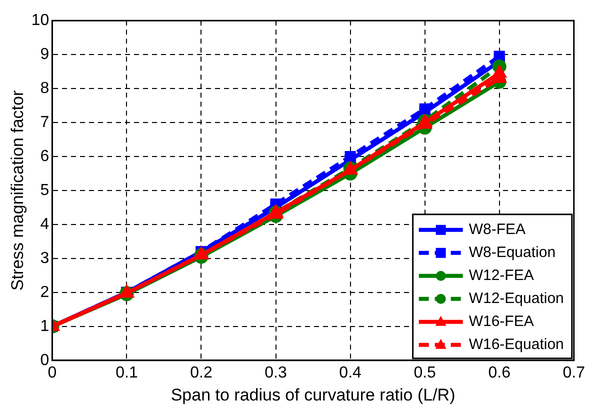 The width and height of the screenshot is (596, 414). I want to click on x-tick-label: 0.3, so click(275, 373).